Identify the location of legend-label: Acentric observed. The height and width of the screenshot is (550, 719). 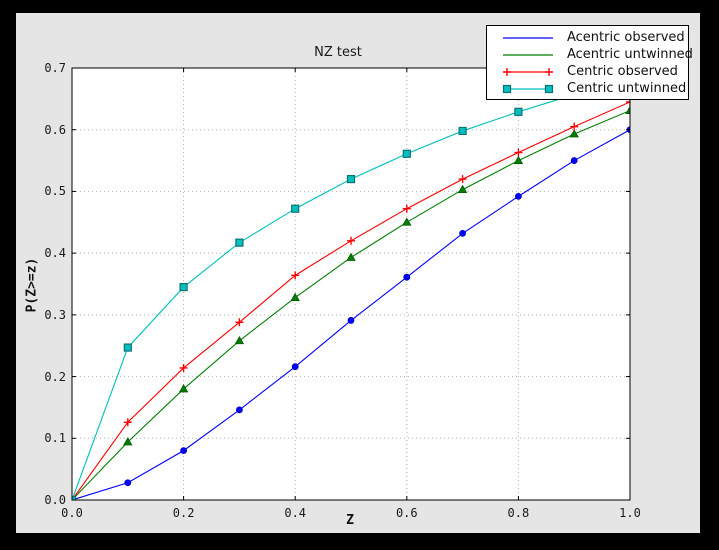
(626, 37).